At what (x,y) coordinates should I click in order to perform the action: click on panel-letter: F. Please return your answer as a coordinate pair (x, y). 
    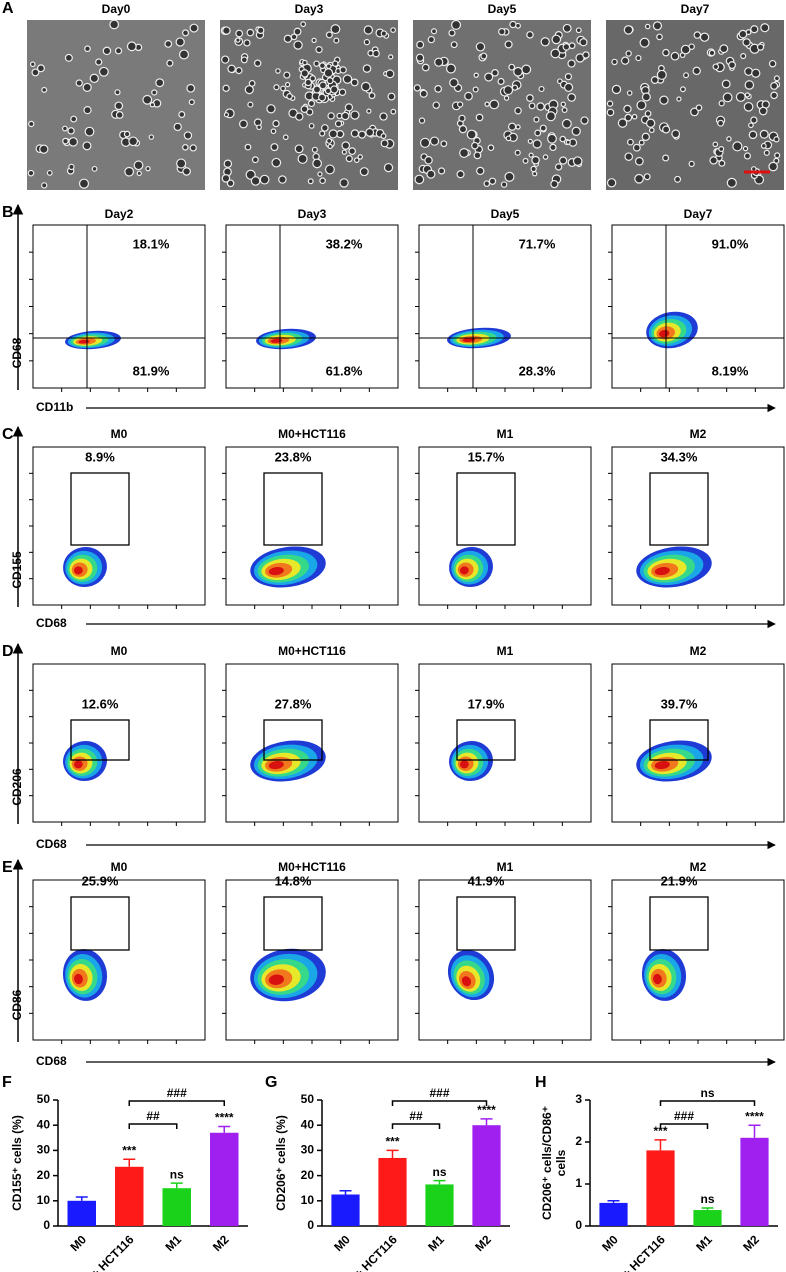
    Looking at the image, I should click on (7, 1082).